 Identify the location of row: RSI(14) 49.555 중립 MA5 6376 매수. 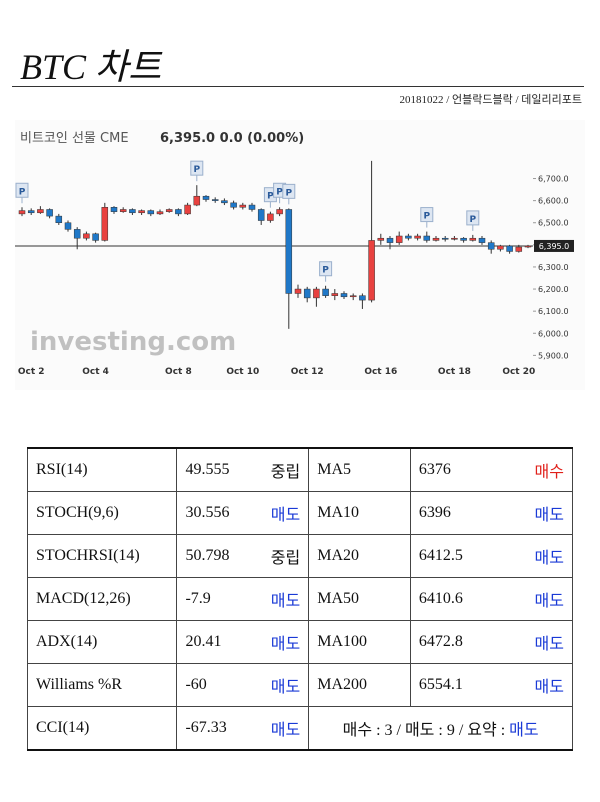
(300, 469).